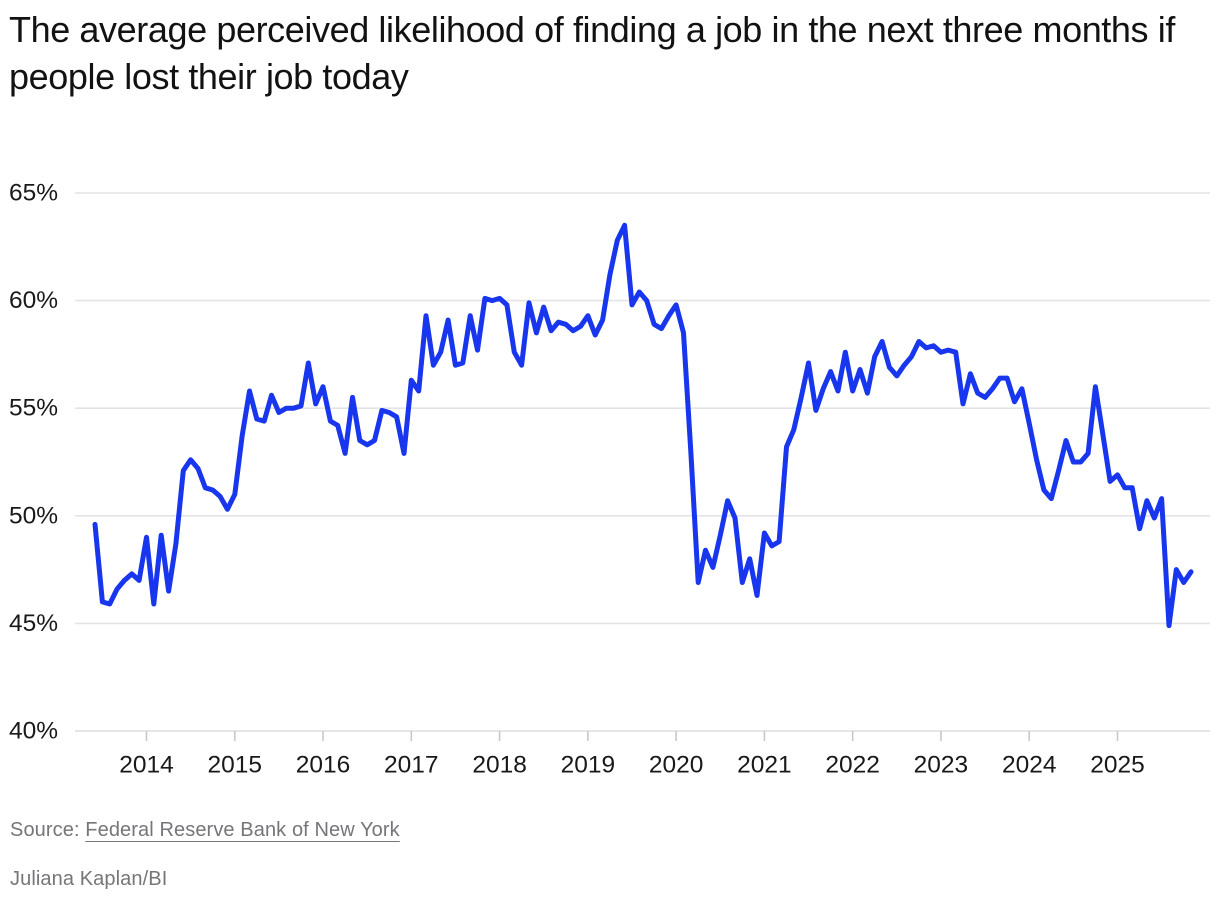 This screenshot has width=1220, height=904. What do you see at coordinates (764, 765) in the screenshot?
I see `x-axis-label: 2021` at bounding box center [764, 765].